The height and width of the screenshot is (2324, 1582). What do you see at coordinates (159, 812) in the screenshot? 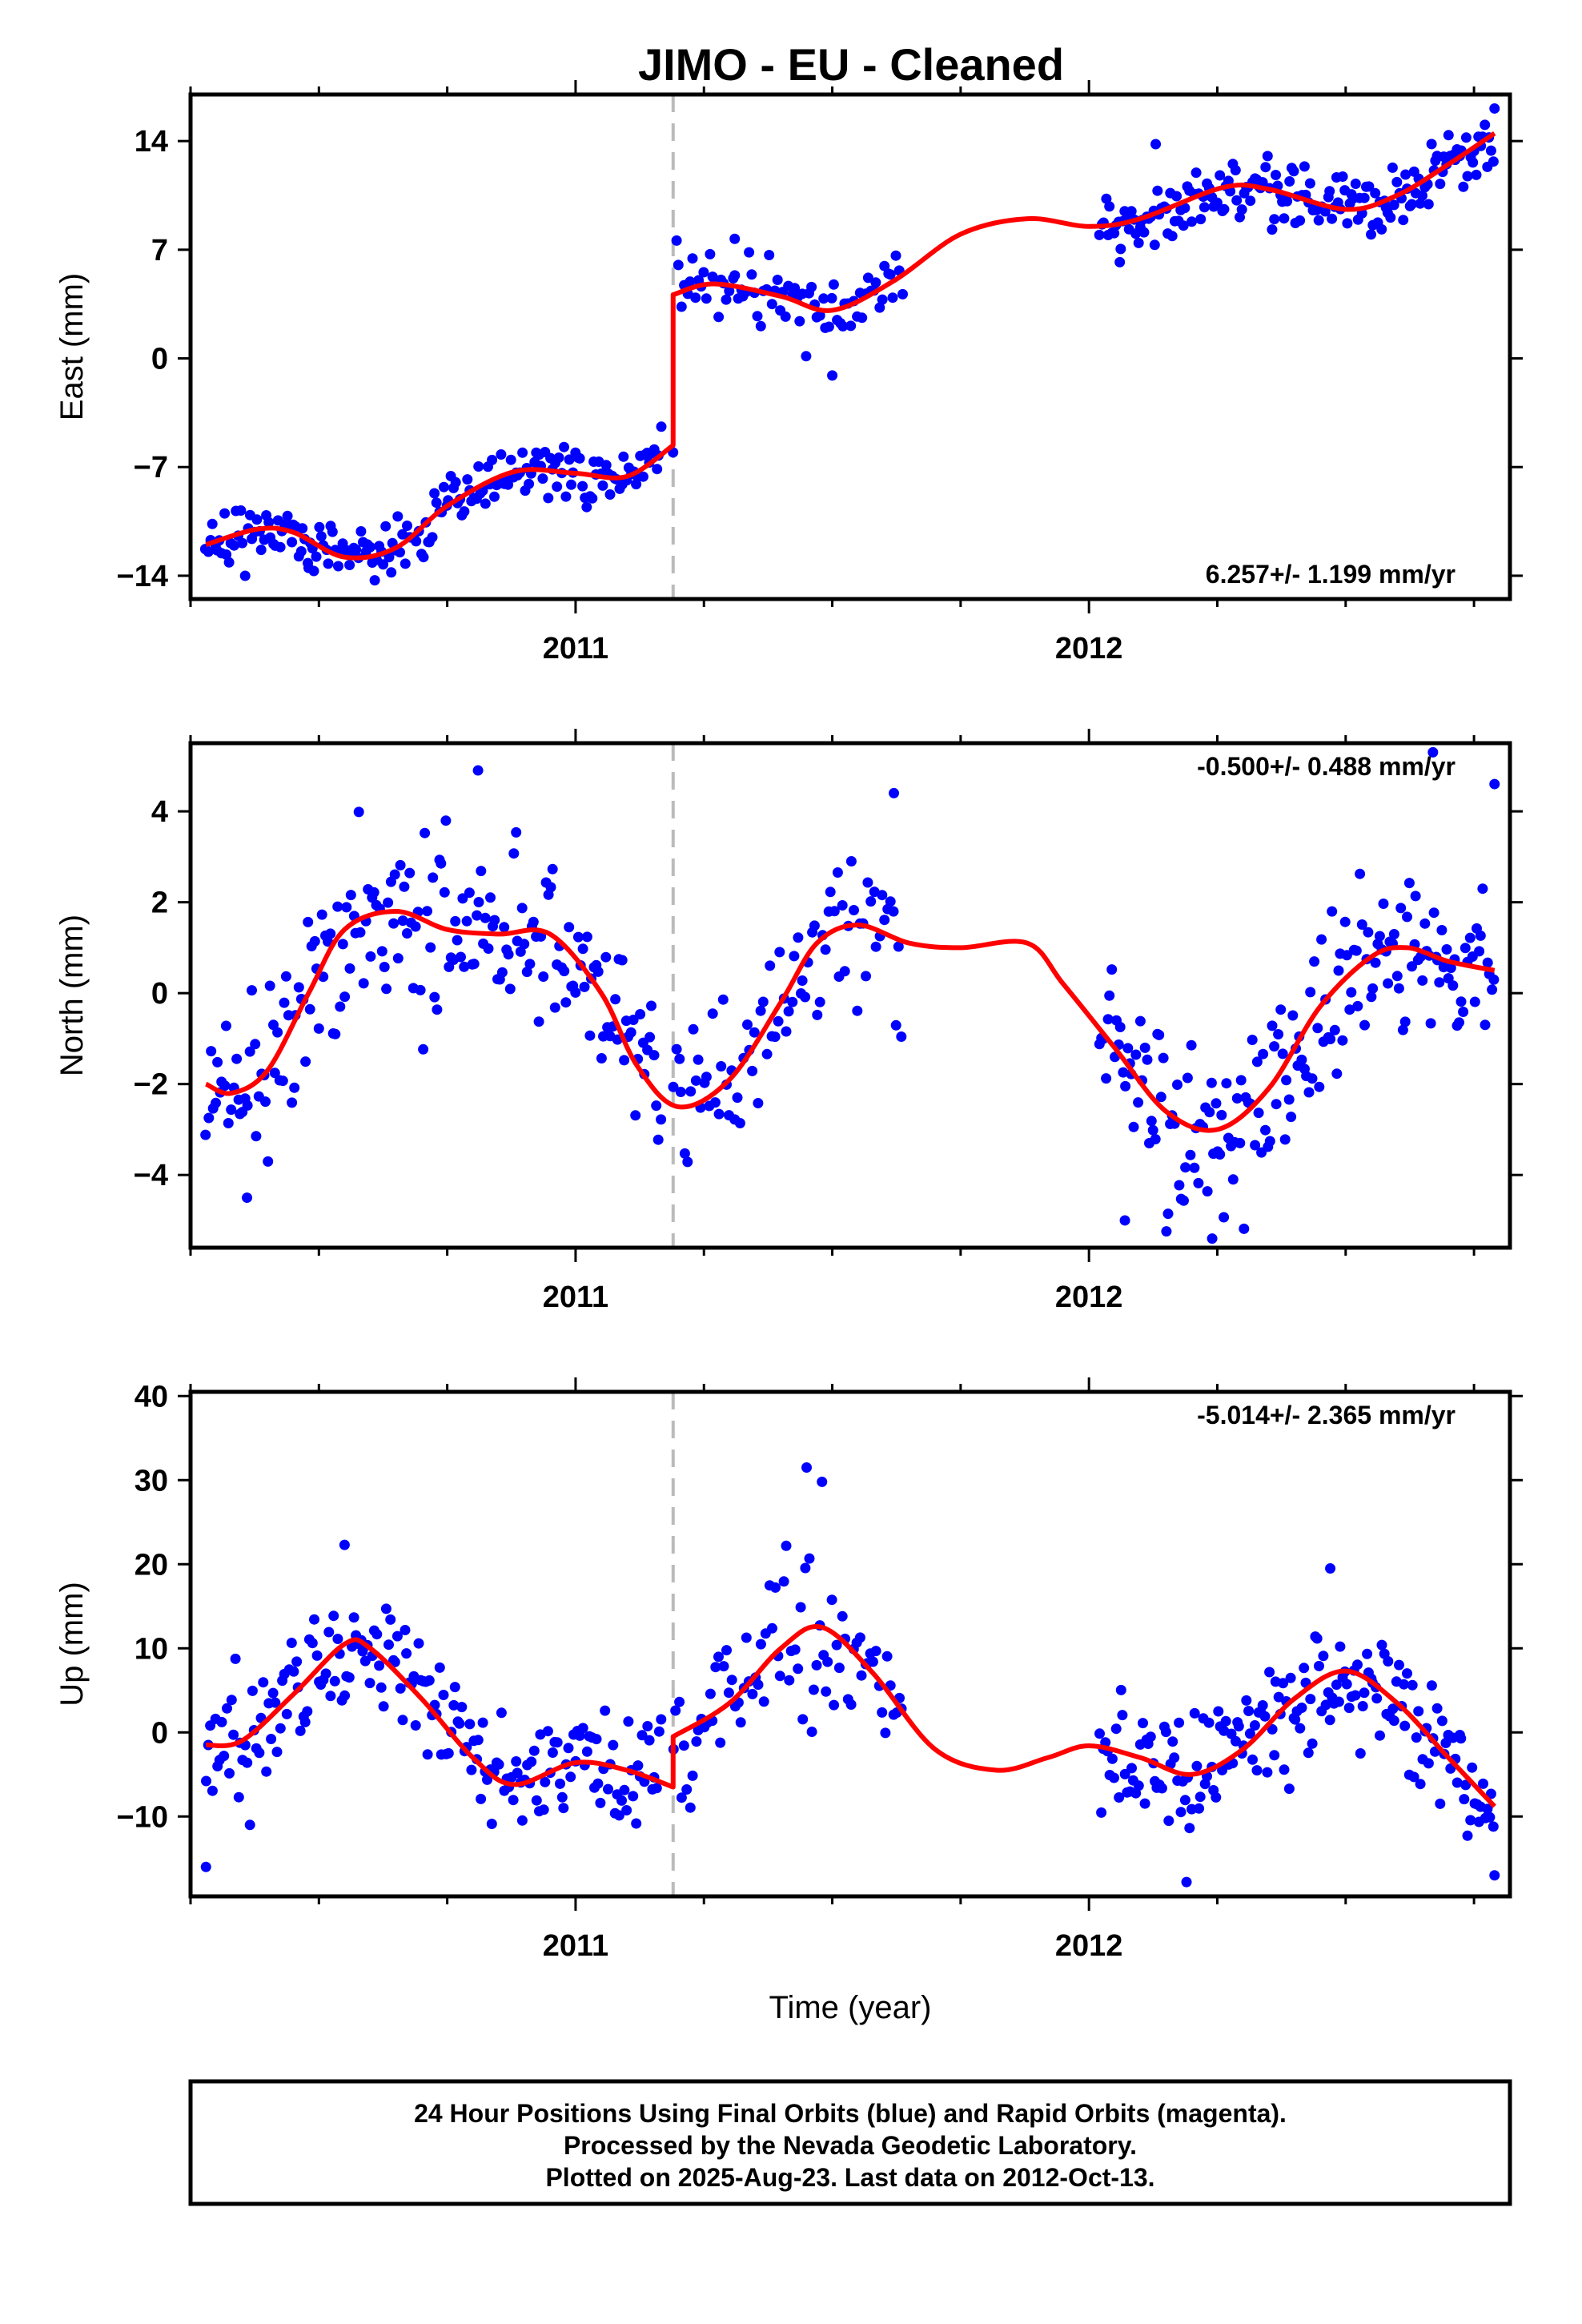
I see `y-tick-label: 4` at bounding box center [159, 812].